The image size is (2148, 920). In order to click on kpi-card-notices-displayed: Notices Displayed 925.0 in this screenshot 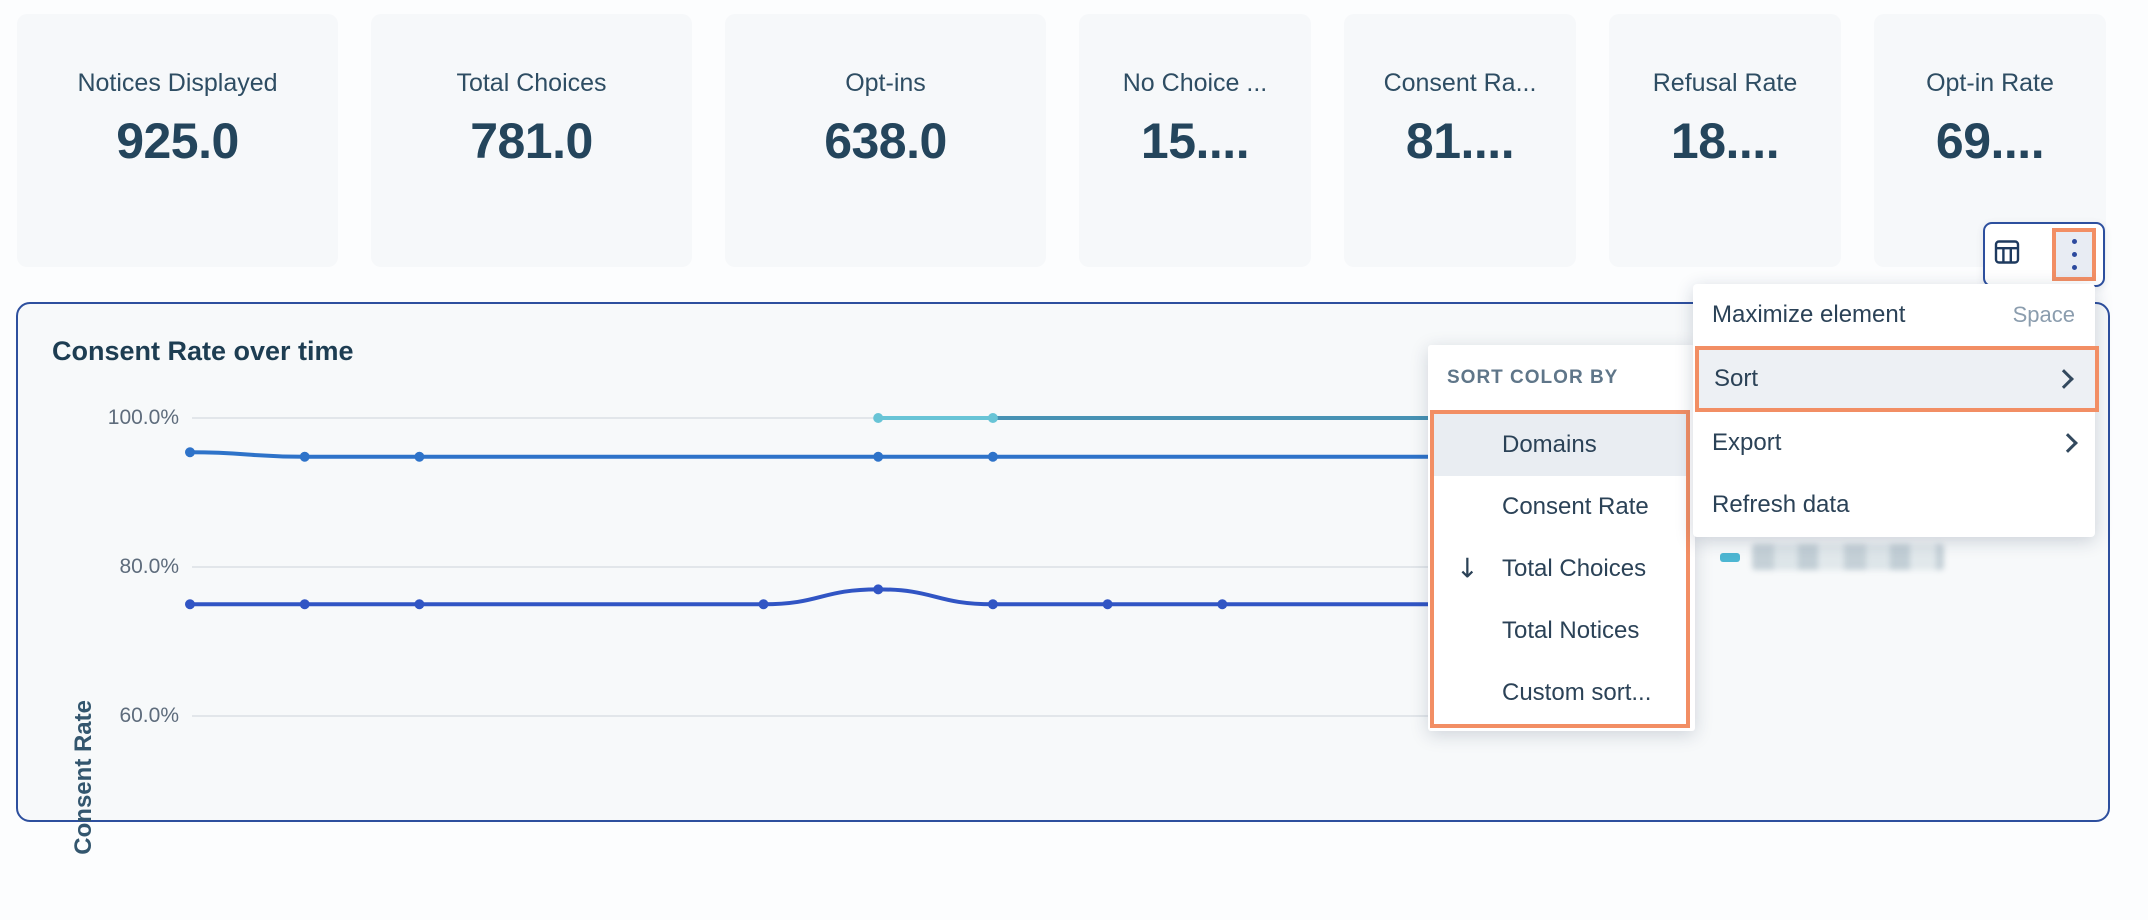, I will do `click(177, 140)`.